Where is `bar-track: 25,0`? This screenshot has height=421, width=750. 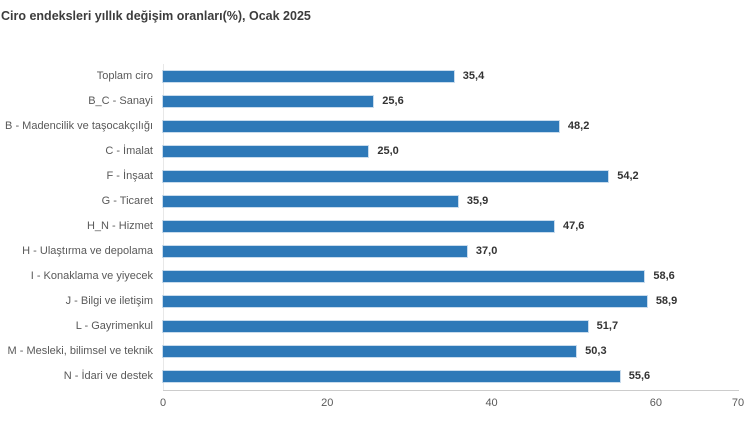 bar-track: 25,0 is located at coordinates (450, 151).